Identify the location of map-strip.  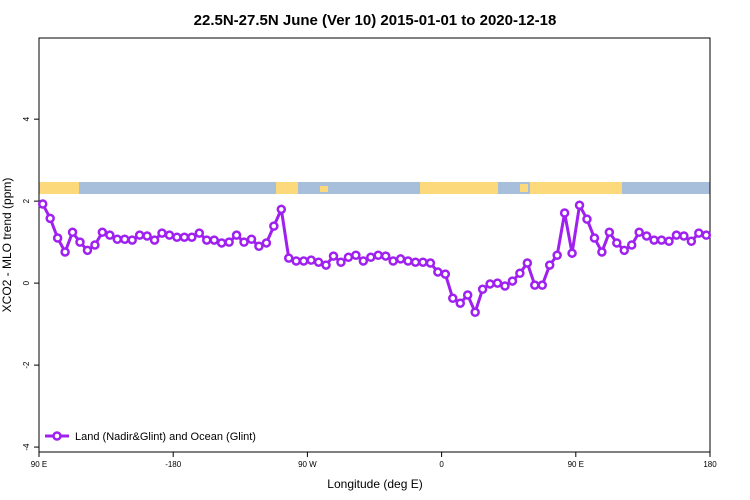
(374, 188).